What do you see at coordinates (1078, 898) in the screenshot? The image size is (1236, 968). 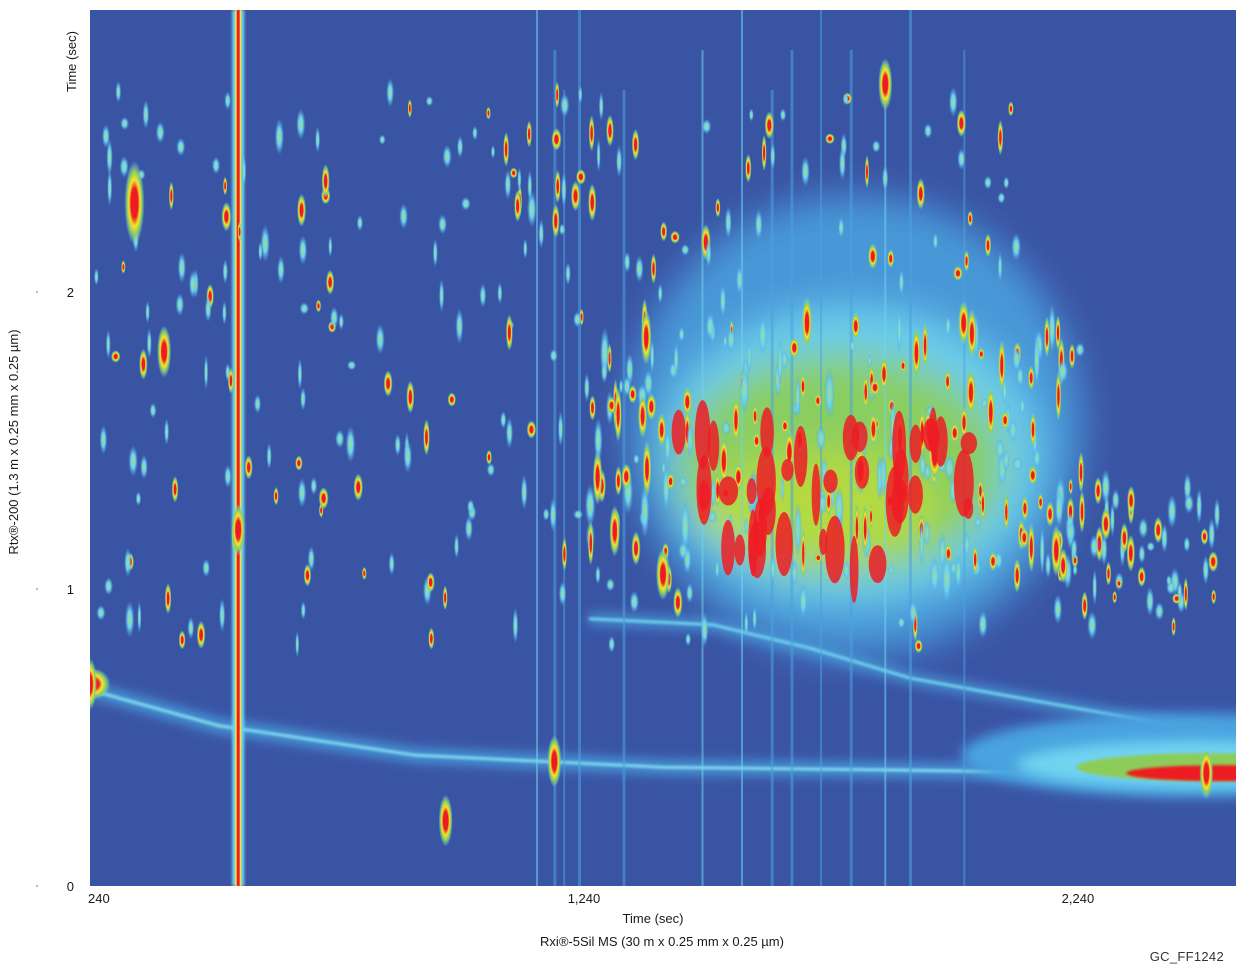 I see `x-tick-label: 2,240` at bounding box center [1078, 898].